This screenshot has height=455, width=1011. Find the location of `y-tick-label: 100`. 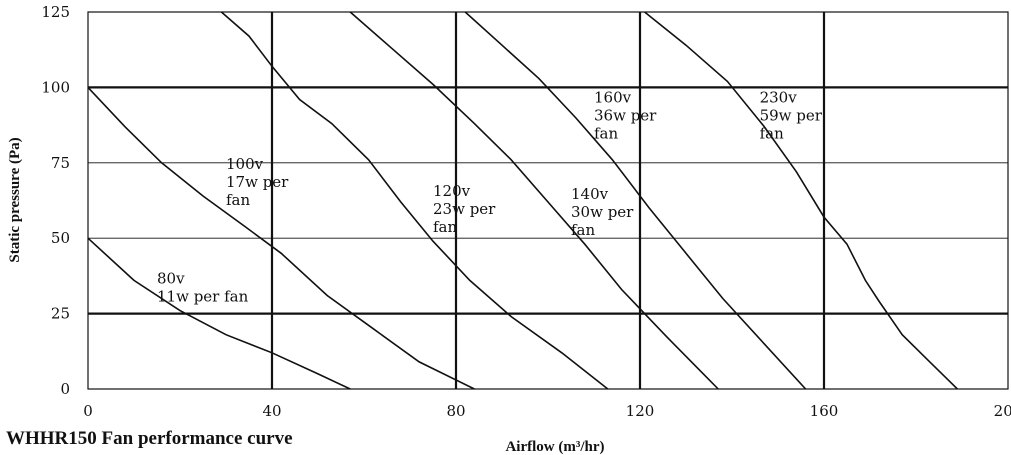

y-tick-label: 100 is located at coordinates (55, 87).